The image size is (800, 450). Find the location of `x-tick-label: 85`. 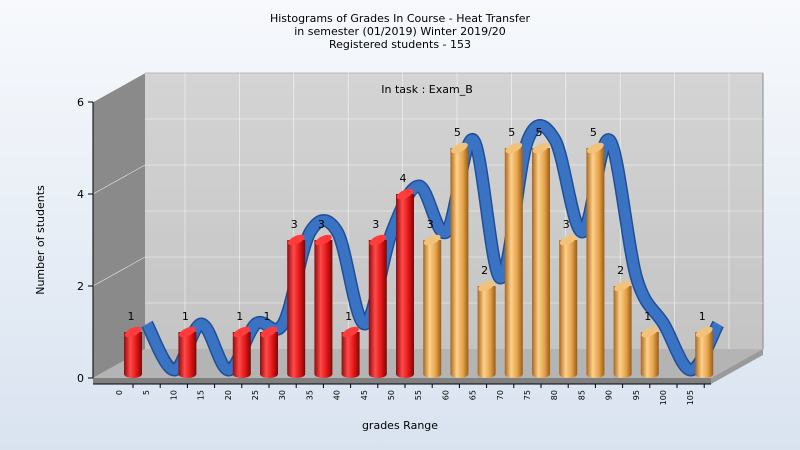

x-tick-label: 85 is located at coordinates (581, 395).